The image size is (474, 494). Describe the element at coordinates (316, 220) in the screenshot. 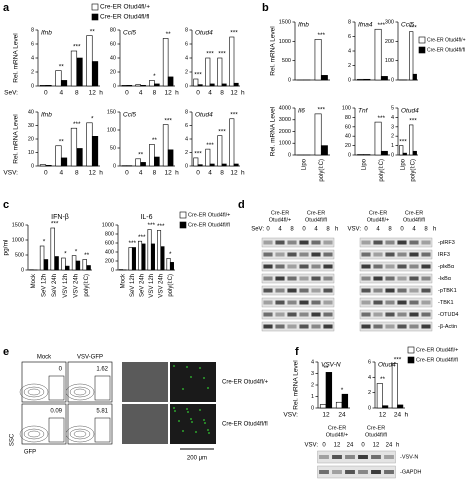

I see `blot-header: Otud4fl/fl` at that location.